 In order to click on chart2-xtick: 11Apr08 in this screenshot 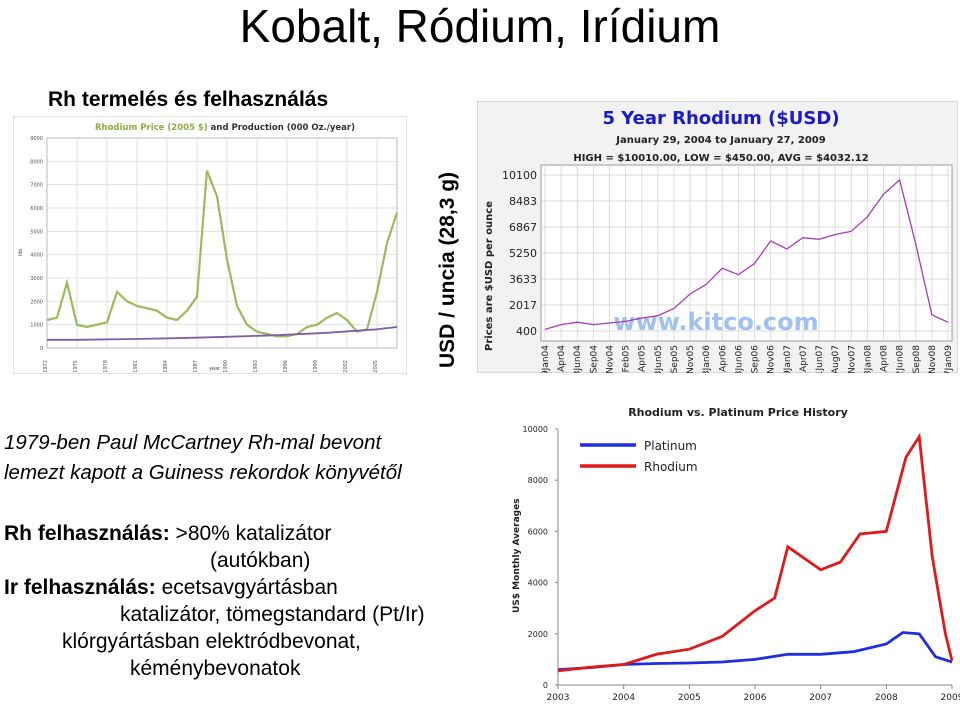, I will do `click(885, 359)`.